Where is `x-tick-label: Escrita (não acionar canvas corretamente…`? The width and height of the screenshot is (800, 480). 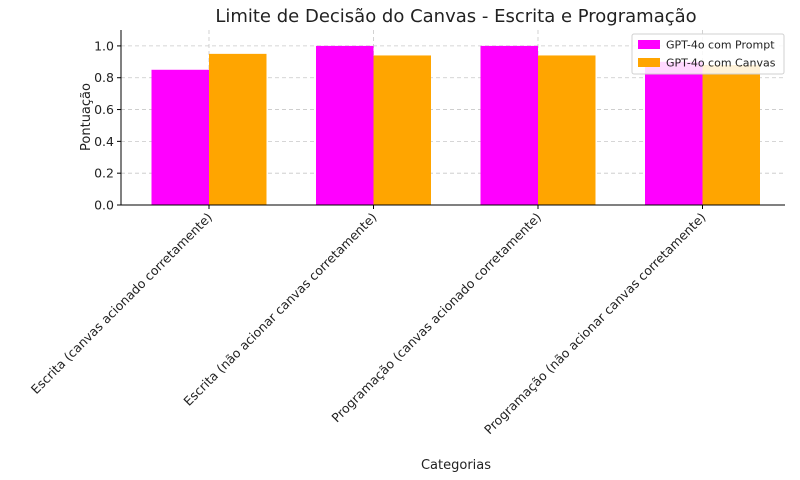 x-tick-label: Escrita (não acionar canvas corretamente… is located at coordinates (279, 309).